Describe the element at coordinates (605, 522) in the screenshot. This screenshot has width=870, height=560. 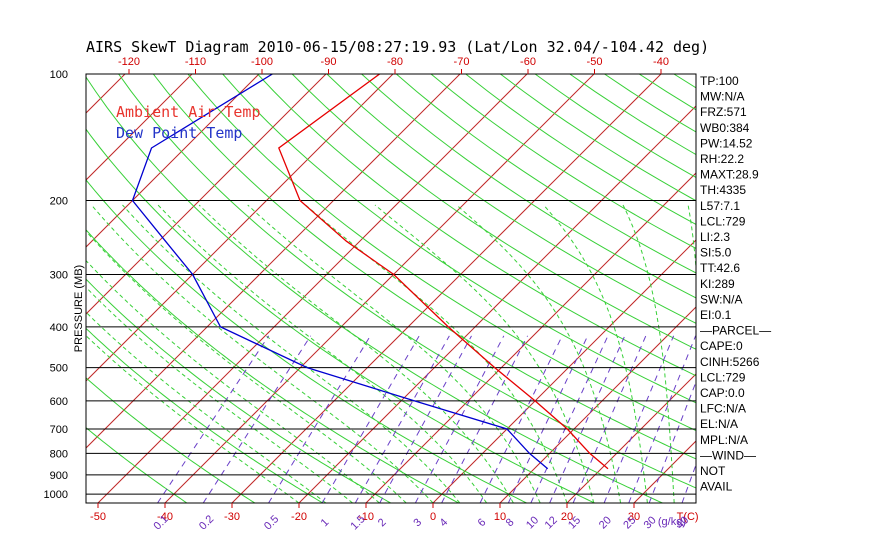
I see `mixing-ratio-label: 20` at that location.